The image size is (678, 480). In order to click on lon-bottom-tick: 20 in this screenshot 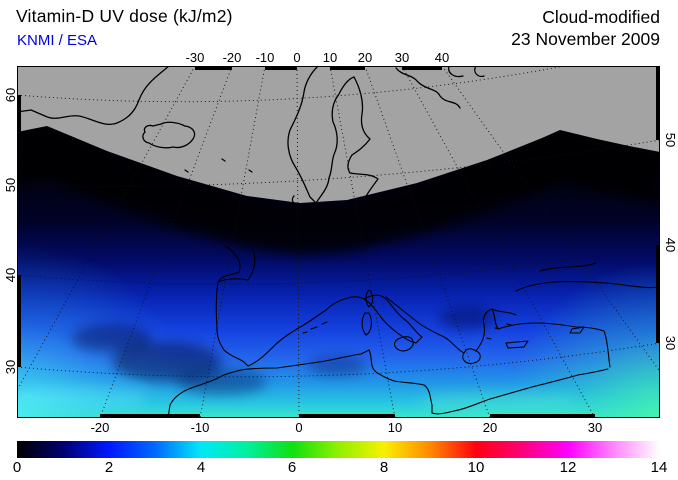, I will do `click(490, 427)`.